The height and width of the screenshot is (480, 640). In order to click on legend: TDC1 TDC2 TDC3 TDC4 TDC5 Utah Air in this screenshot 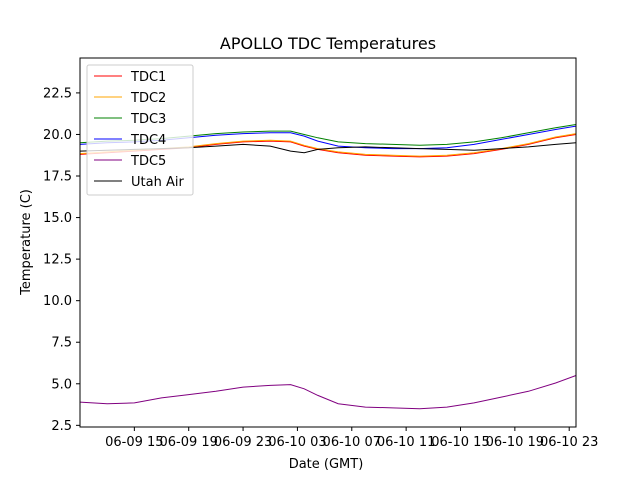, I will do `click(140, 130)`.